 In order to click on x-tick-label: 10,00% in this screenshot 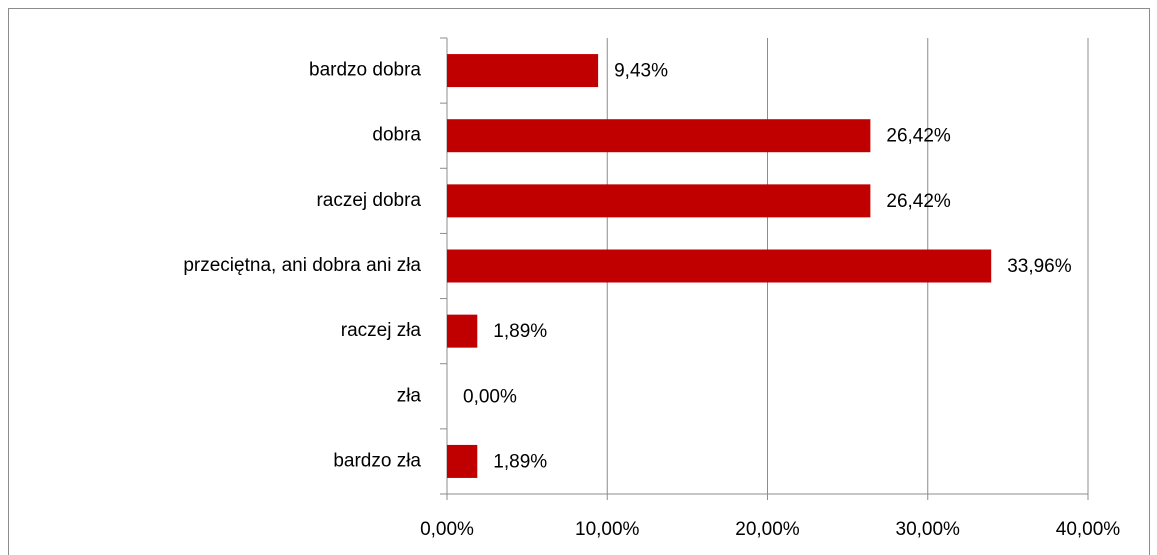, I will do `click(607, 529)`.